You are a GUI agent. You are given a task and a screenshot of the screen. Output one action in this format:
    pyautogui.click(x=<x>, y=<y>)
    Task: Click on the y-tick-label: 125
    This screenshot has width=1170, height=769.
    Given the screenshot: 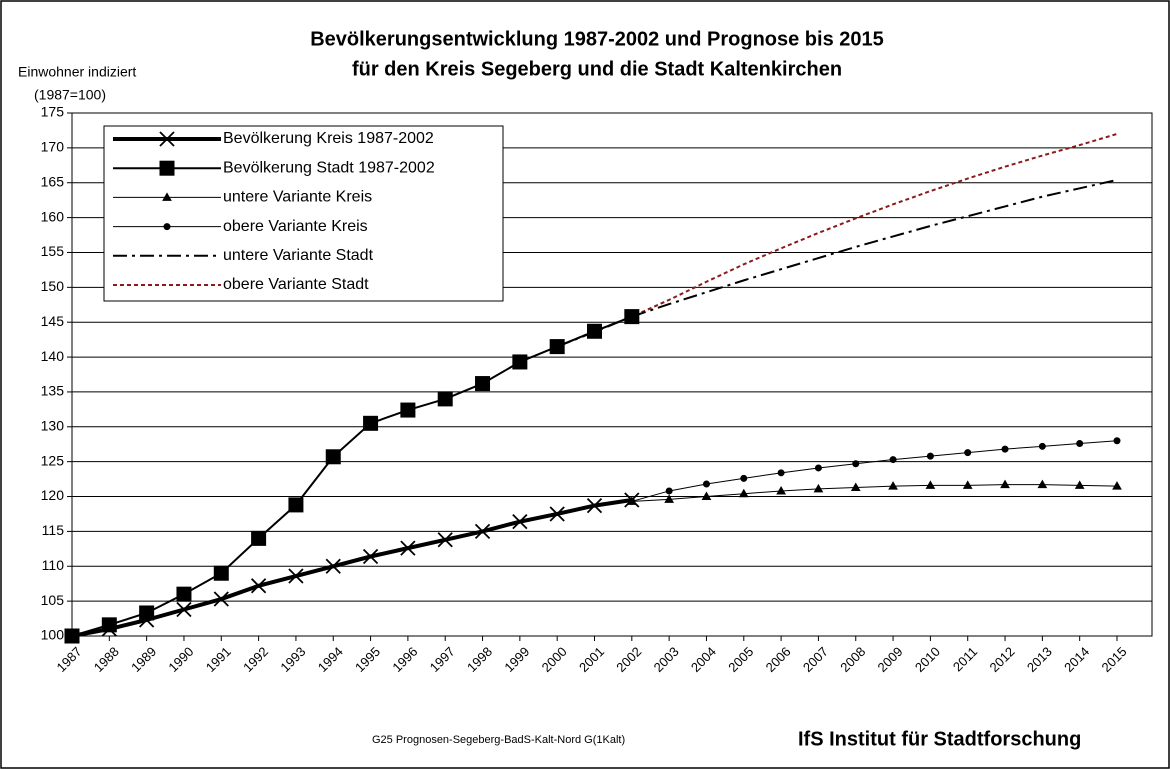 What is the action you would take?
    pyautogui.click(x=53, y=460)
    